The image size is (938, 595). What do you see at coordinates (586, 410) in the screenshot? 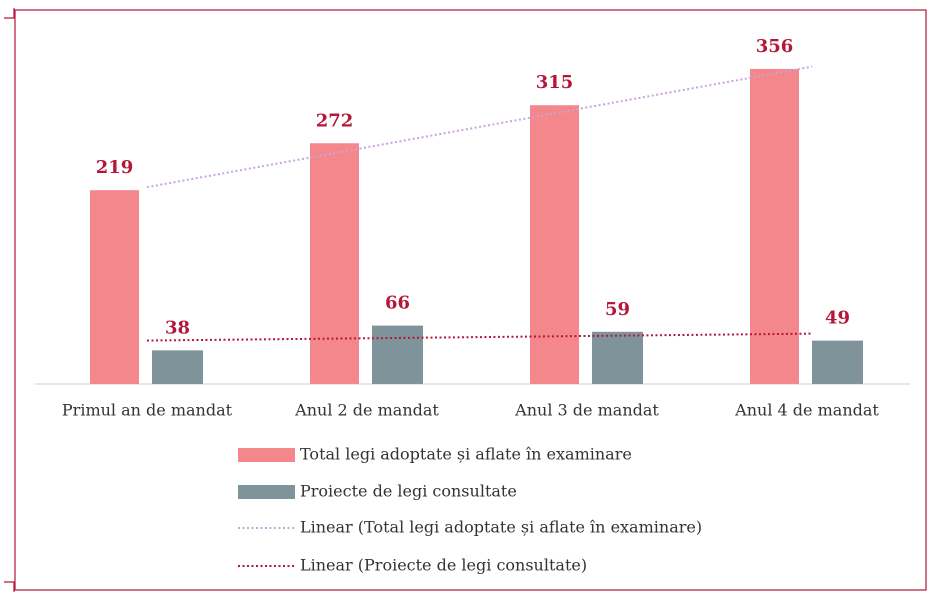
I see `x-tick-label: Anul 3 de mandat` at bounding box center [586, 410].